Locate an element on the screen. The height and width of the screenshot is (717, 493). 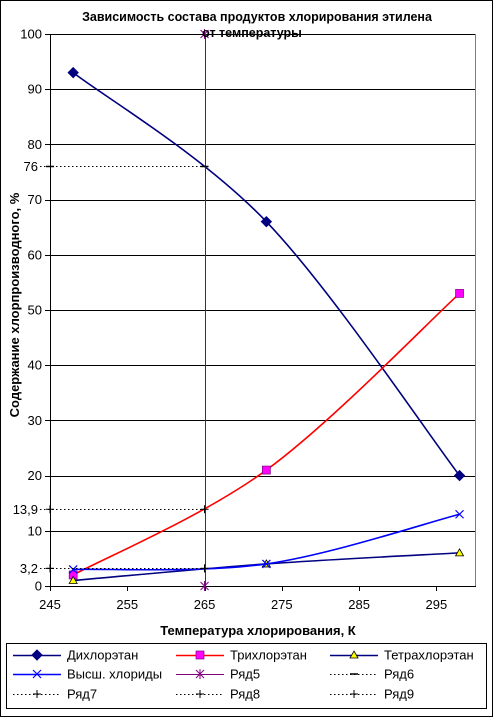
data-label: 76 is located at coordinates (31, 166).